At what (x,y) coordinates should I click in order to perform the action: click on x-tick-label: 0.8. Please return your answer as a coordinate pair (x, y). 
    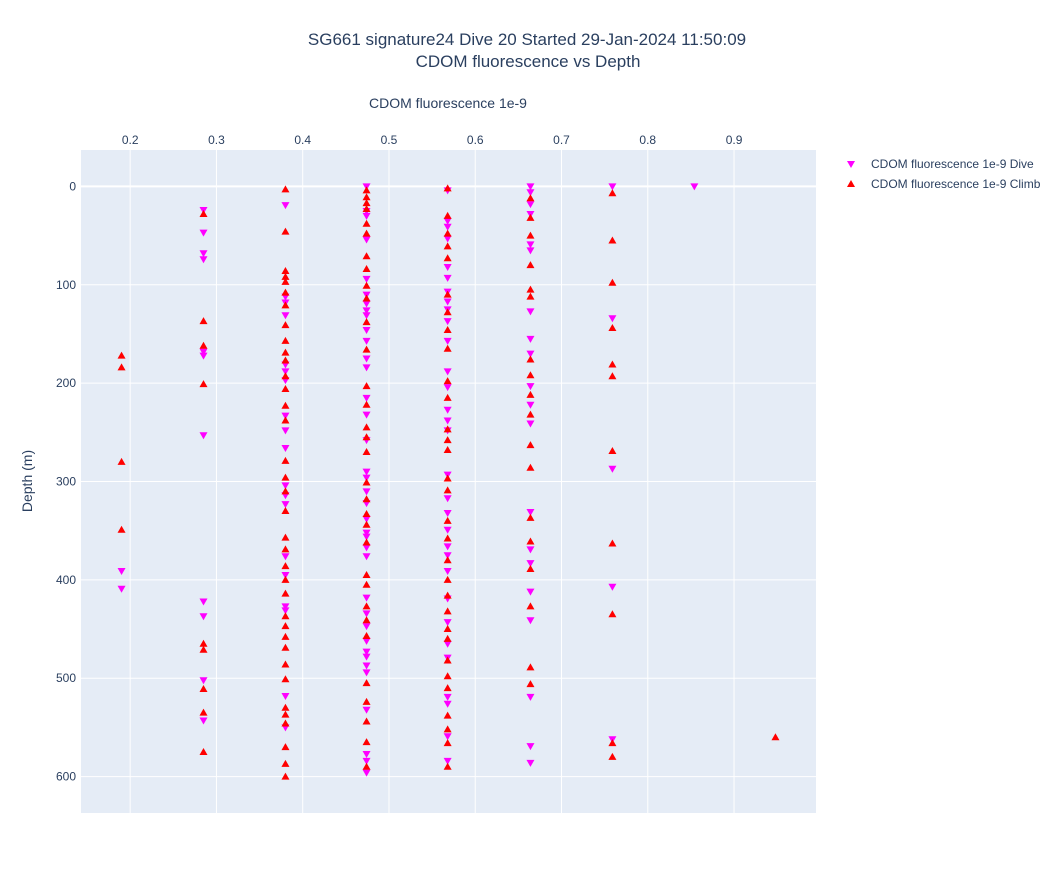
    Looking at the image, I should click on (647, 140).